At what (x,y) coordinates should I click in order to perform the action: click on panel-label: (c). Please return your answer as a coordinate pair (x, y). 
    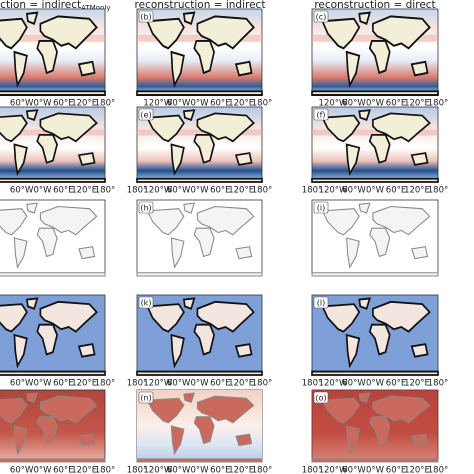
    Looking at the image, I should click on (321, 17).